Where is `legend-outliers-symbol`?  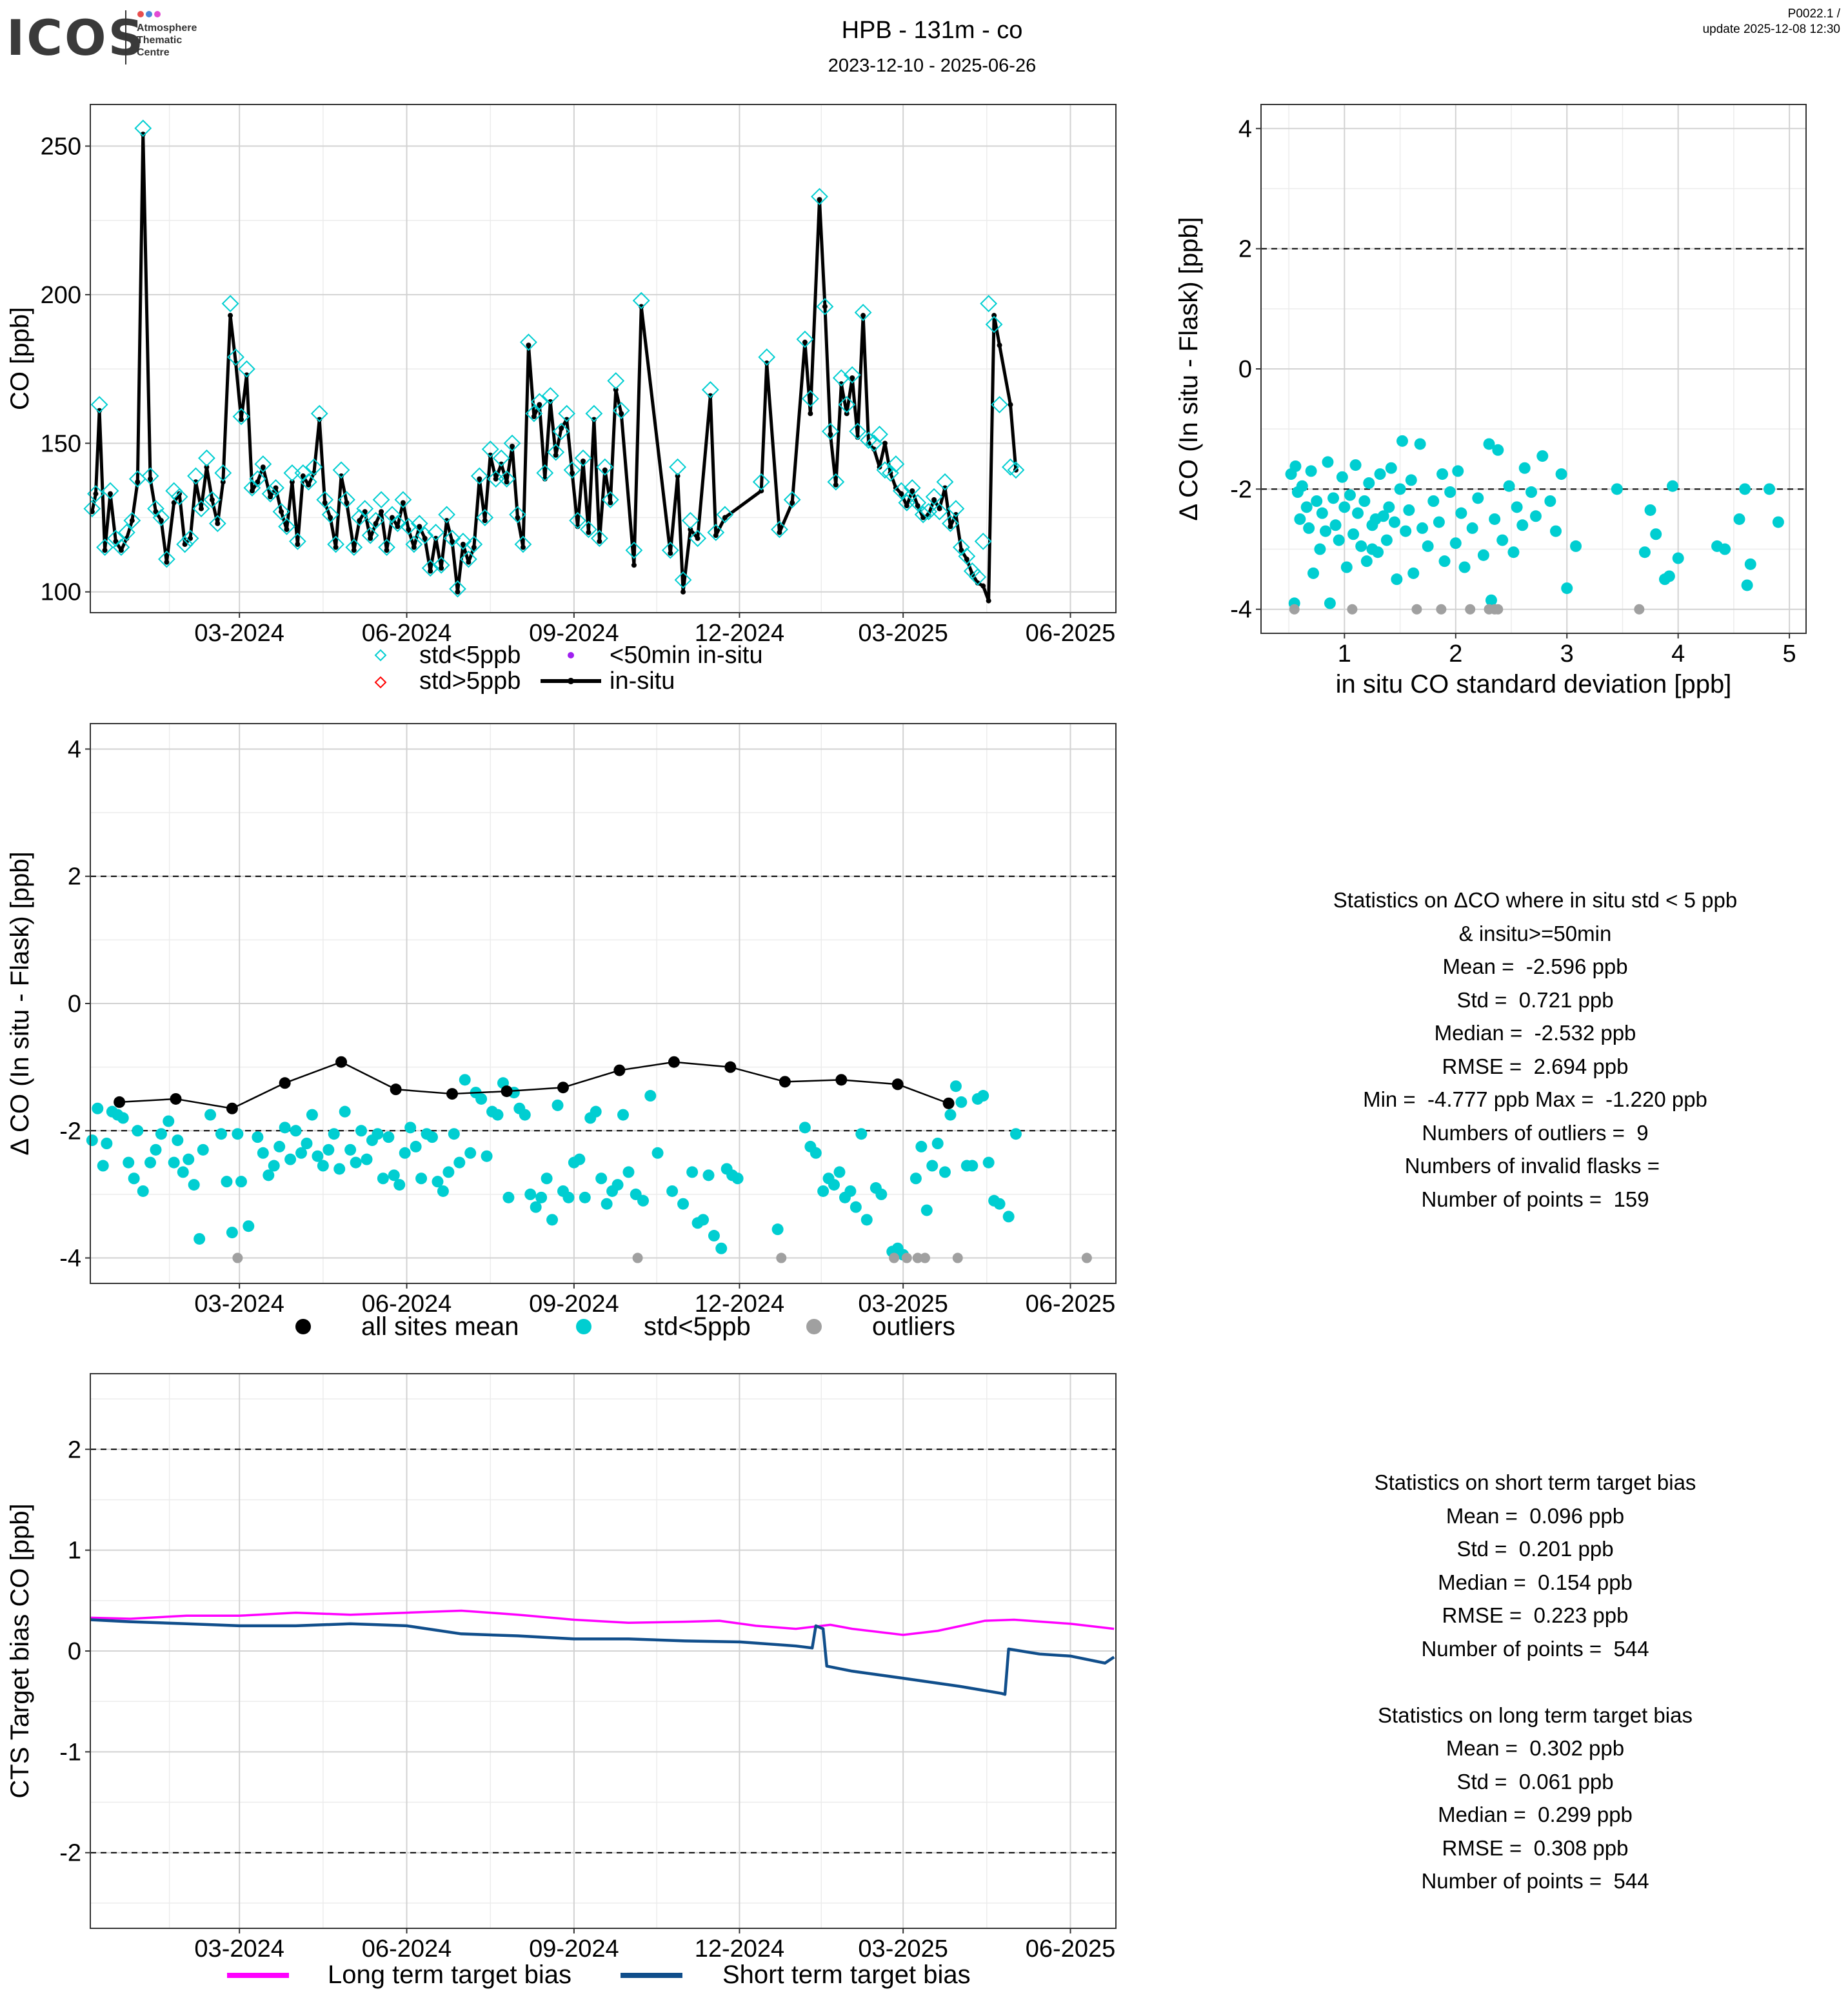
legend-outliers-symbol is located at coordinates (814, 1327).